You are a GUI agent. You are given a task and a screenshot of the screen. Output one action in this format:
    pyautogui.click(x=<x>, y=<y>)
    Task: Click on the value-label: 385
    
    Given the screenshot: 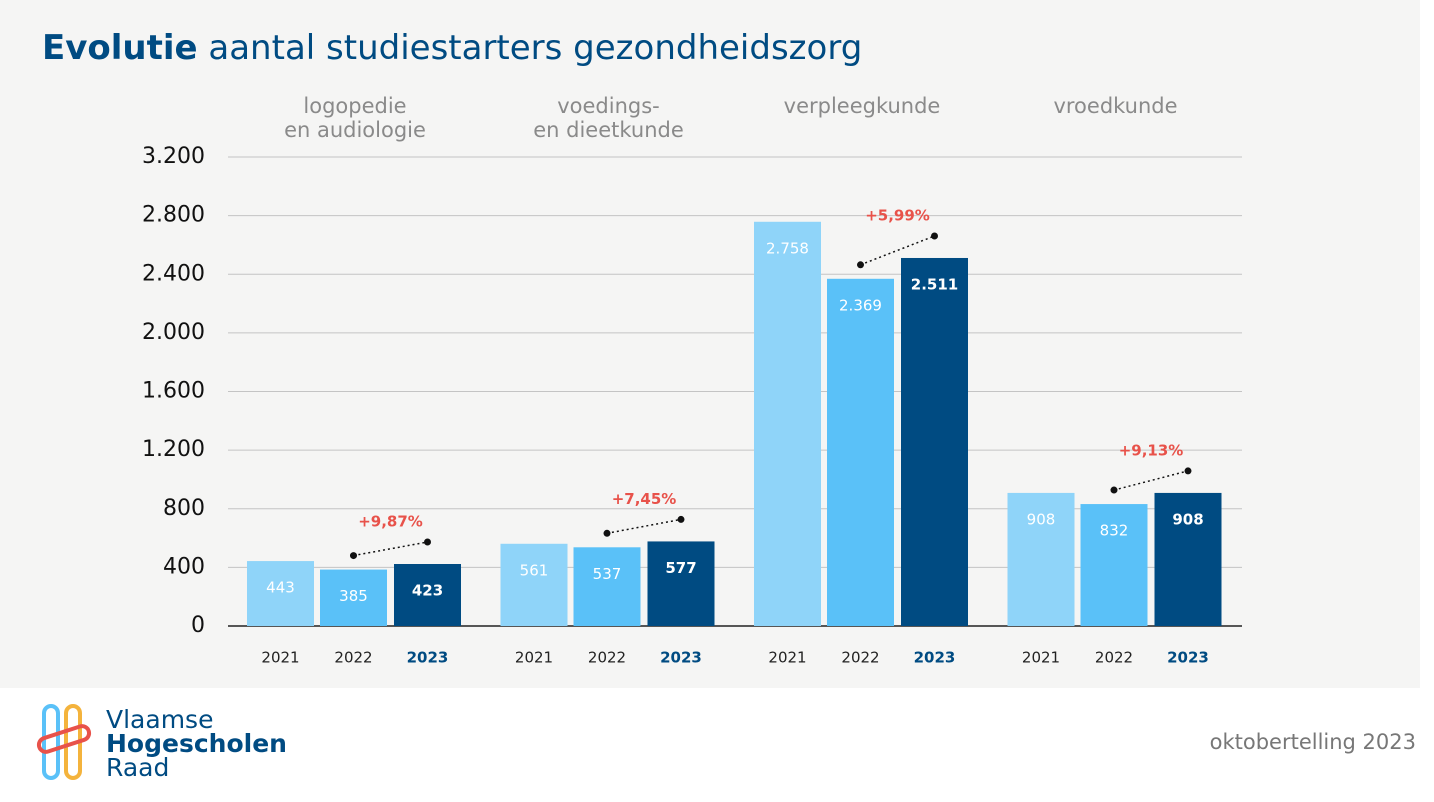 What is the action you would take?
    pyautogui.click(x=353, y=596)
    